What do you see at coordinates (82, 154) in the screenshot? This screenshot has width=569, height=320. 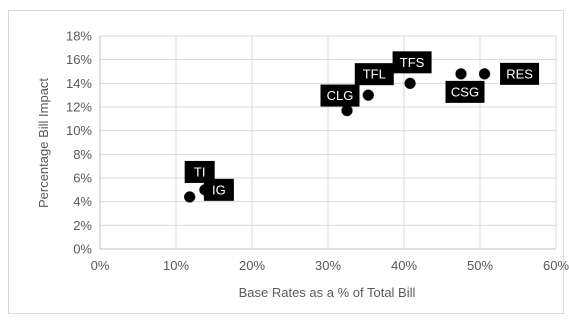 I see `y-tick-label: 8%` at bounding box center [82, 154].